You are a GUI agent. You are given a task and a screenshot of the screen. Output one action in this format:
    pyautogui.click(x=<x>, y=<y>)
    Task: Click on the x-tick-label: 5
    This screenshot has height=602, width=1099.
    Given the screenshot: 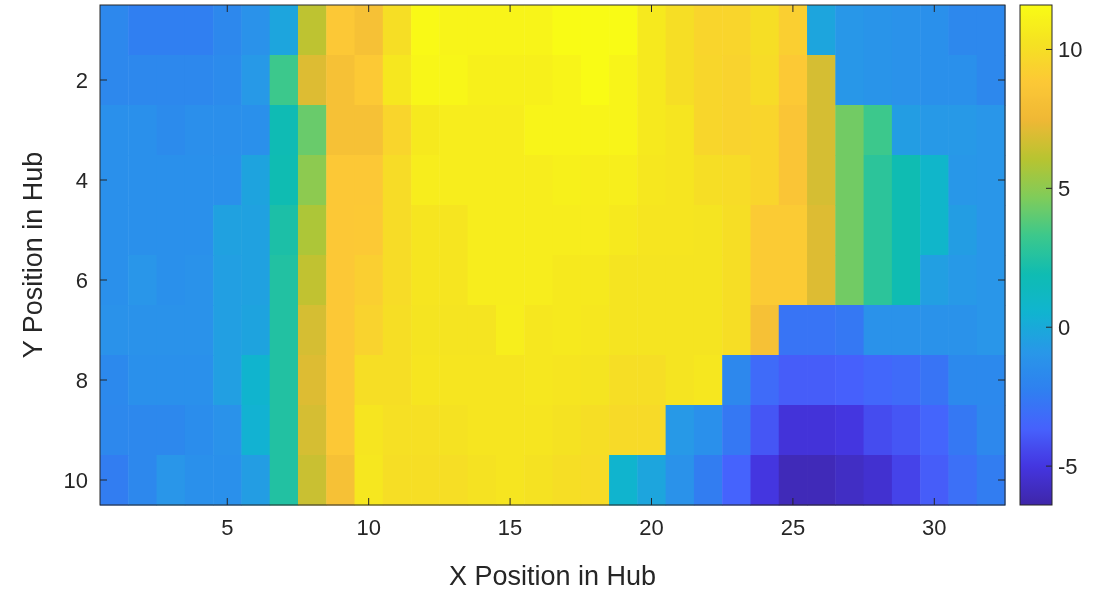 What is the action you would take?
    pyautogui.click(x=227, y=527)
    